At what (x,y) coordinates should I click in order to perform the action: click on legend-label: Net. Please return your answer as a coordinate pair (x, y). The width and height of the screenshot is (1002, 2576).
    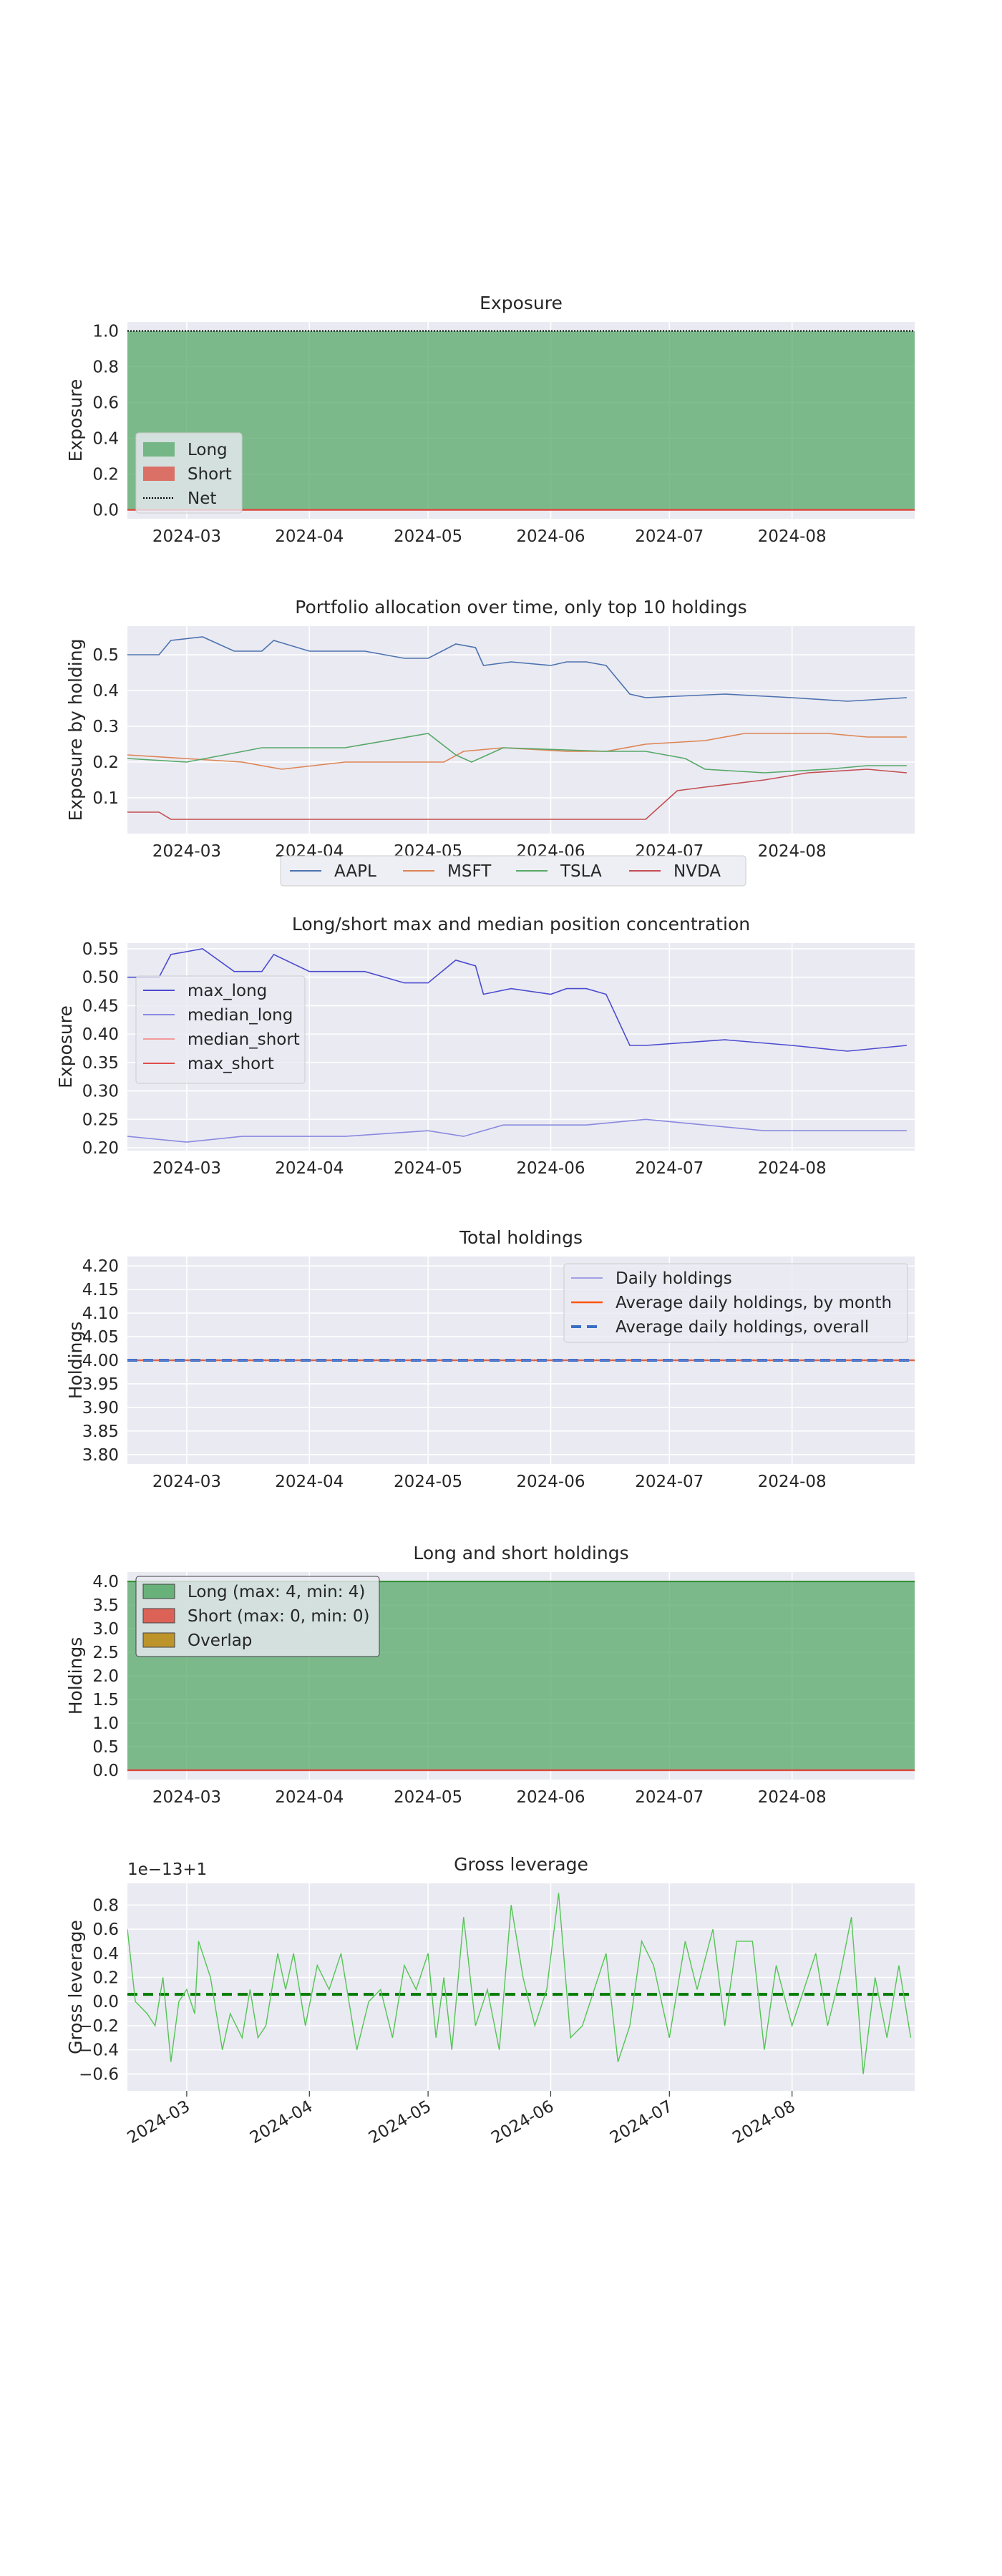
    Looking at the image, I should click on (202, 498).